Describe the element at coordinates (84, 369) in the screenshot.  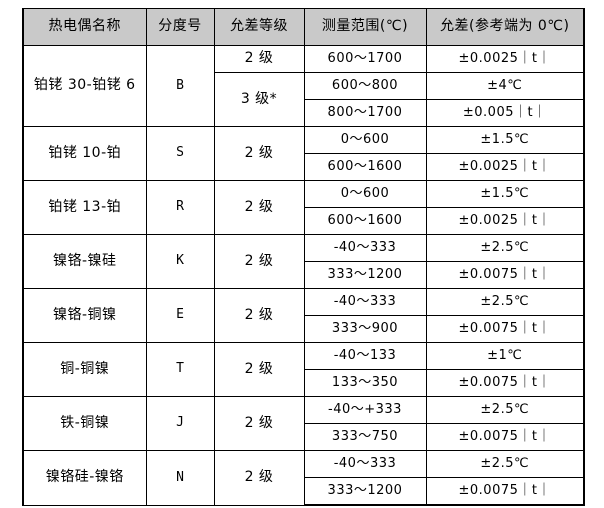
I see `thermocouple-name-cell: 铜-铜镍` at that location.